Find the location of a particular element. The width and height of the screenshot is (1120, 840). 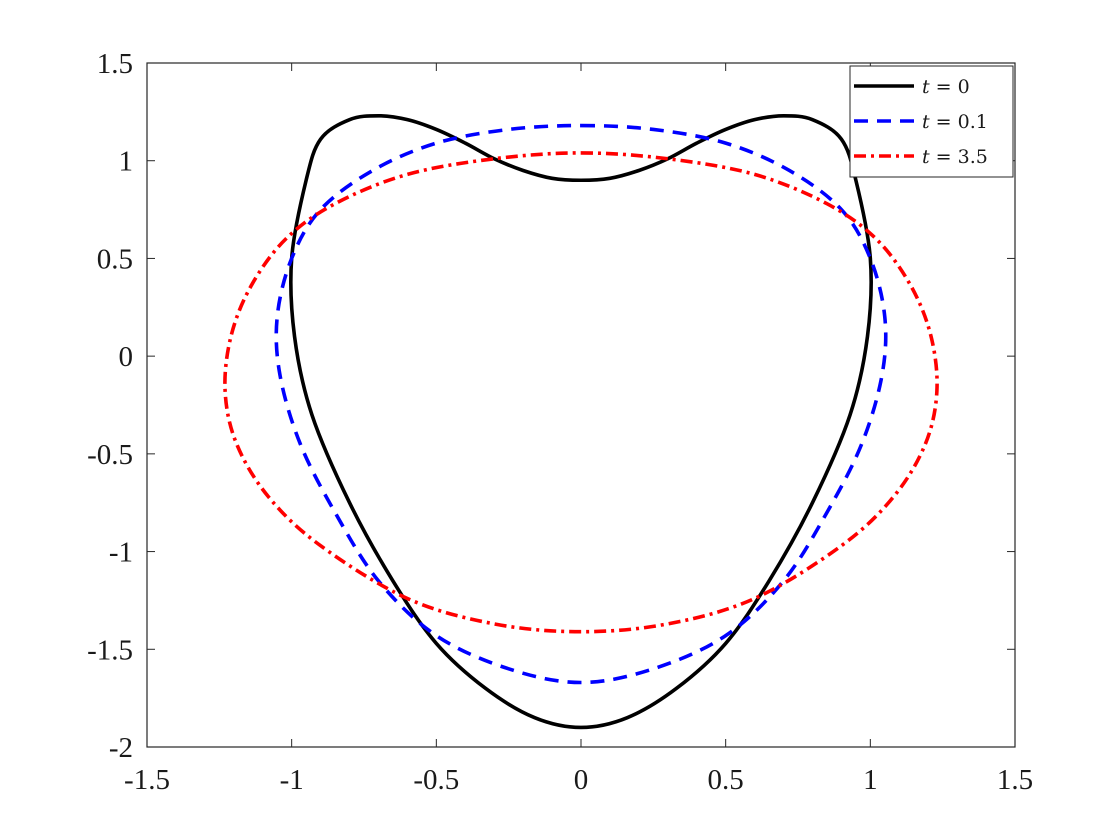

y-tick-label: 1 is located at coordinates (126, 162).